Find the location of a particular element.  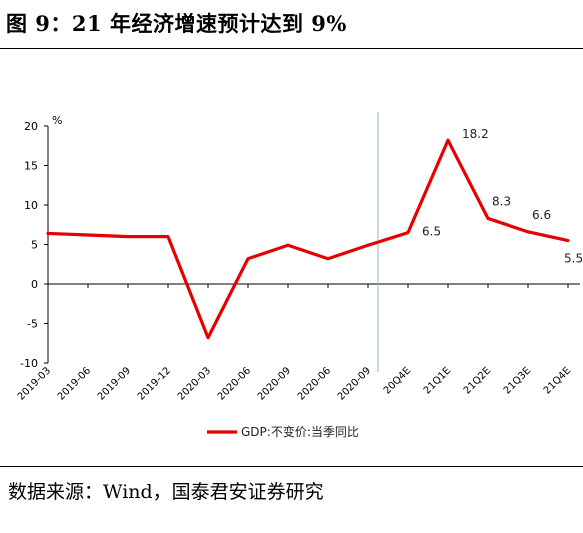

y-tick-label: 15 is located at coordinates (31, 166).